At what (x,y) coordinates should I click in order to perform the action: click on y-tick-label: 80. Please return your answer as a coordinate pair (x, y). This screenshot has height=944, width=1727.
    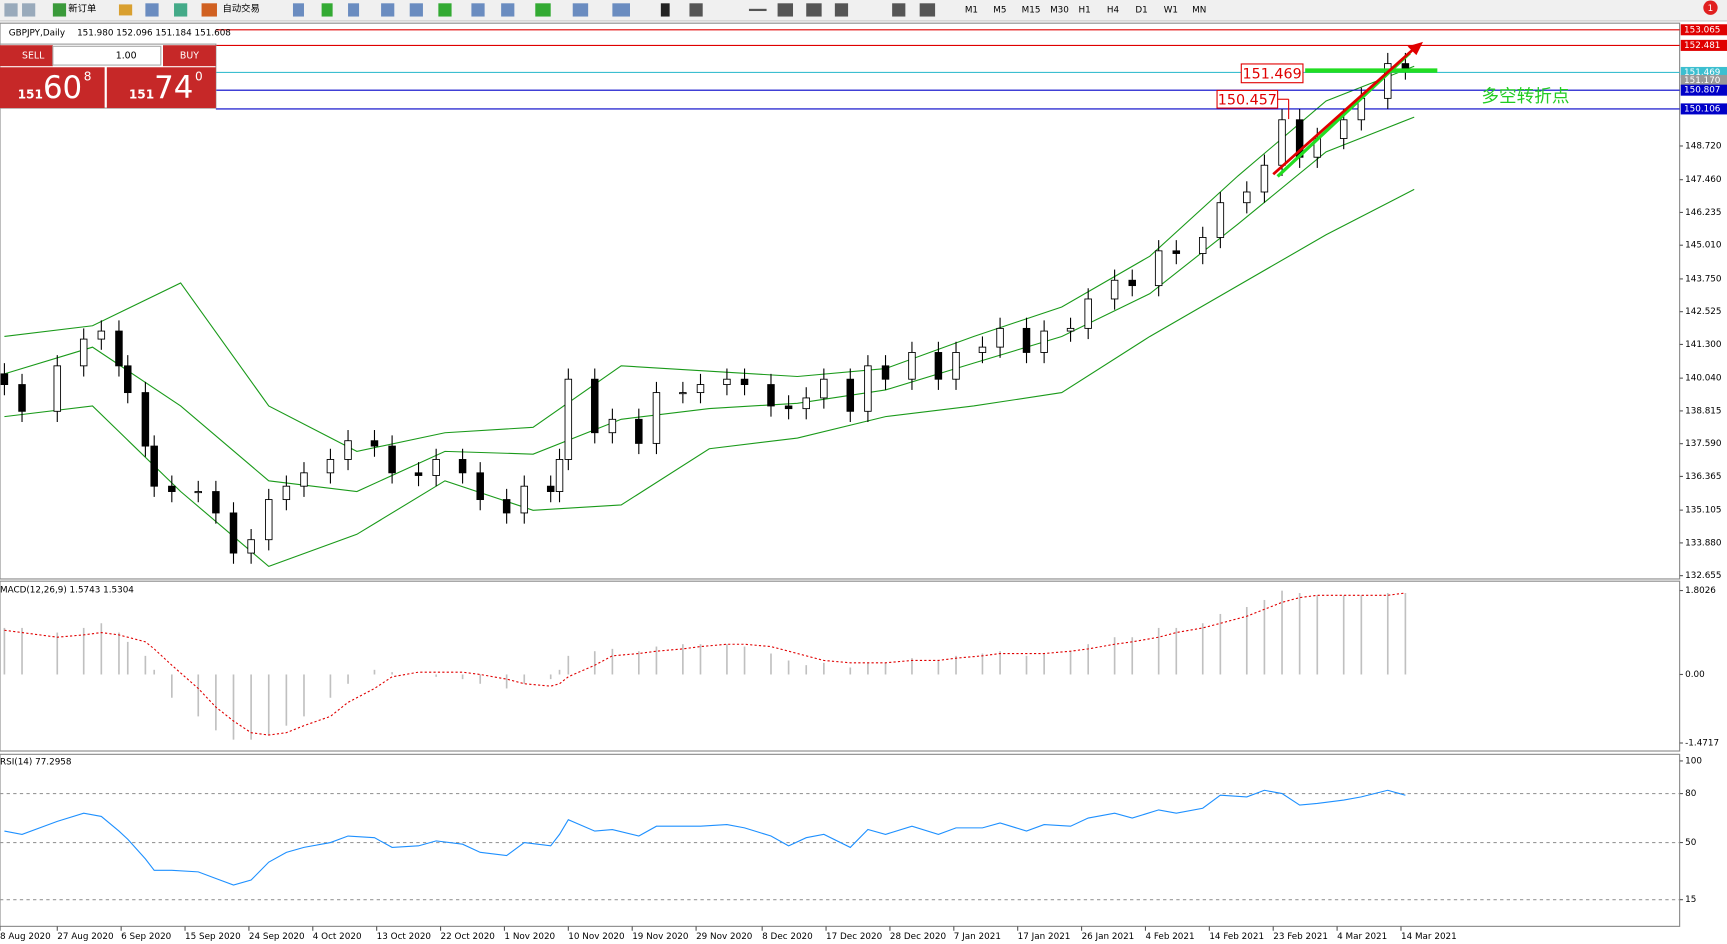
    Looking at the image, I should click on (1691, 794).